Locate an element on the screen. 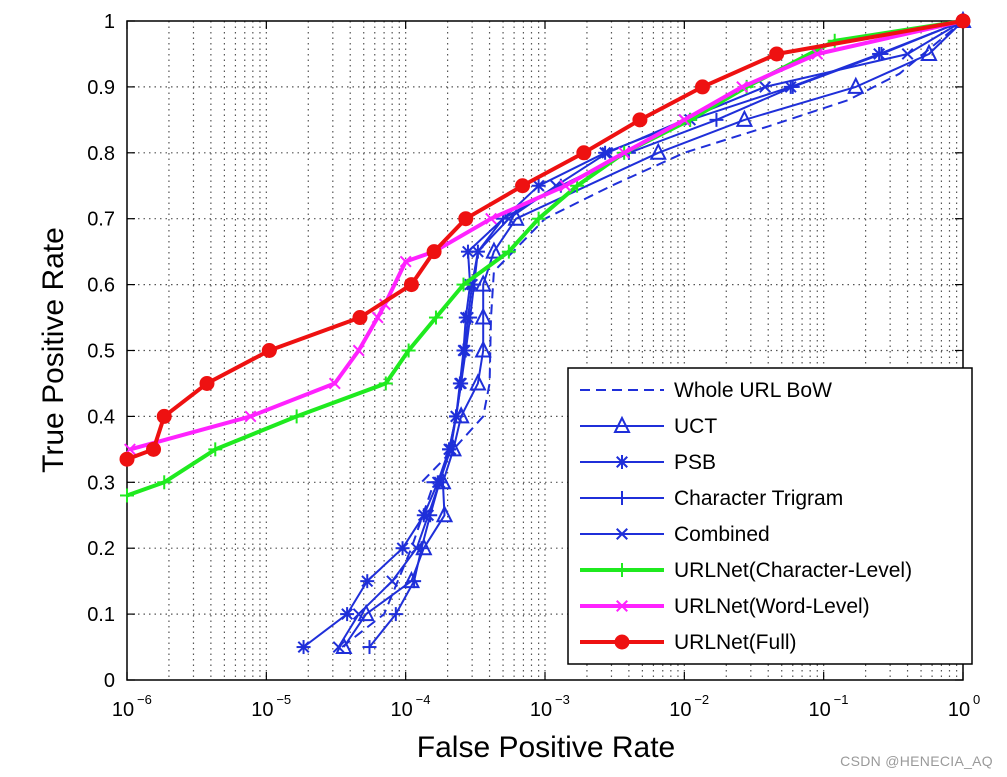  y-axis-label: True Positive Rate is located at coordinates (53, 350).